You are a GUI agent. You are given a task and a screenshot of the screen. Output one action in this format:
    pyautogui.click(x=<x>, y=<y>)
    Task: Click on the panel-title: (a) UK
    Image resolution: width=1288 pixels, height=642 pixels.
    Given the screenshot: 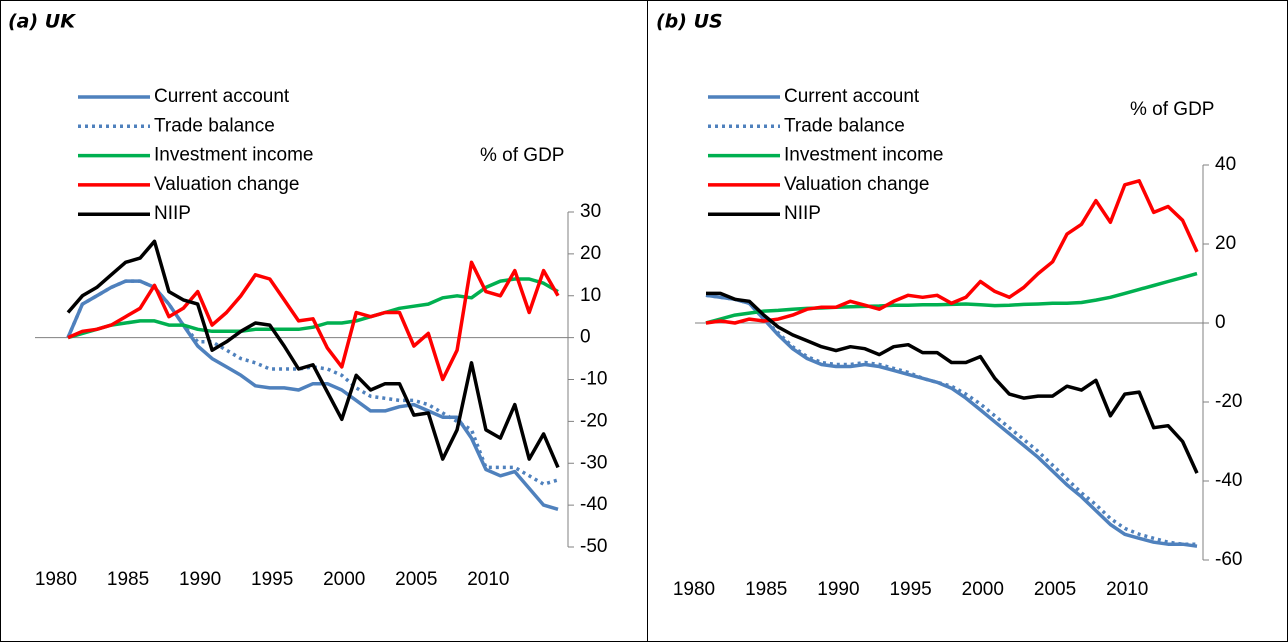 What is the action you would take?
    pyautogui.click(x=42, y=22)
    